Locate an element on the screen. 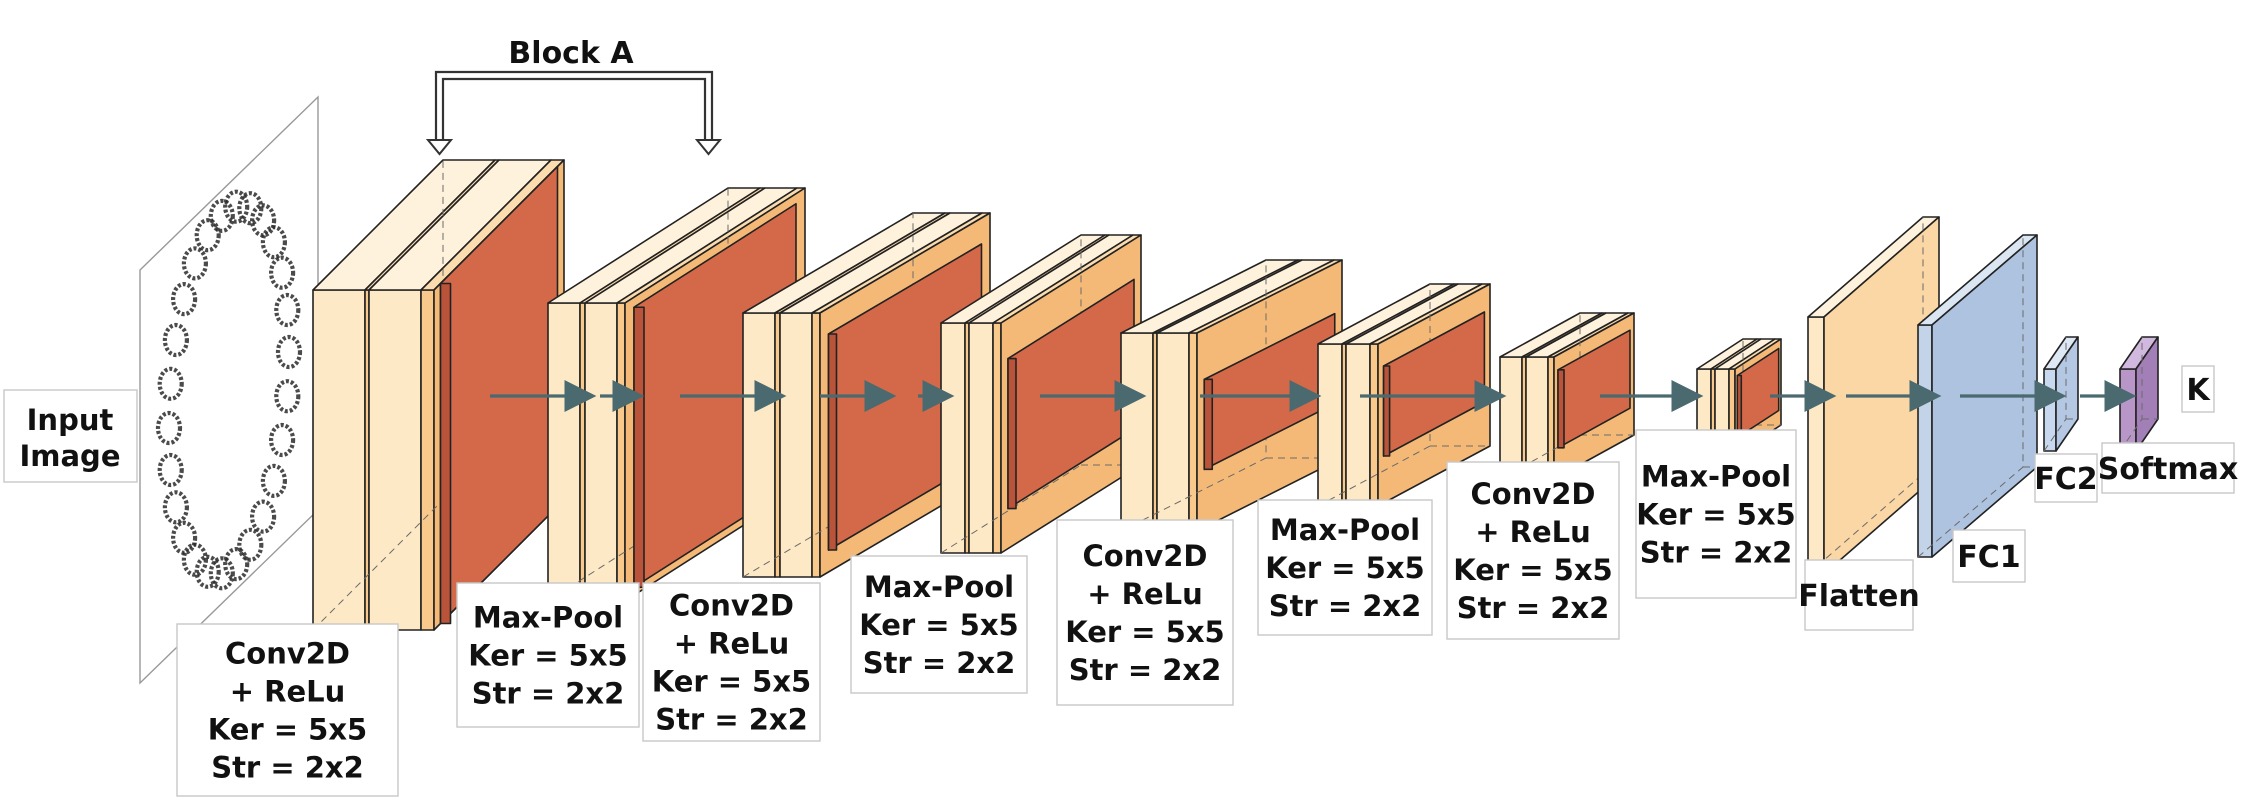  label-flatten: Flatten is located at coordinates (1859, 595).